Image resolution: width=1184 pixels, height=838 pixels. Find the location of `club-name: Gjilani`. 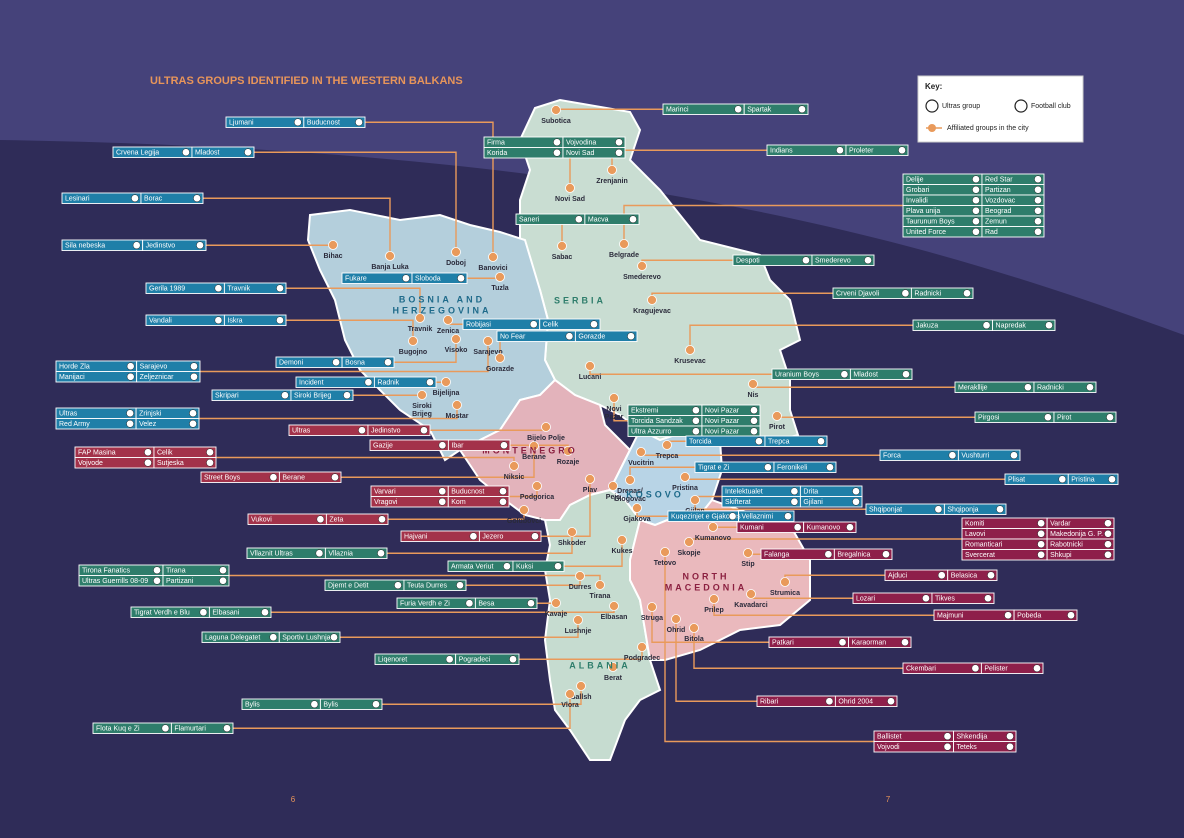

club-name: Gjilani is located at coordinates (813, 502).